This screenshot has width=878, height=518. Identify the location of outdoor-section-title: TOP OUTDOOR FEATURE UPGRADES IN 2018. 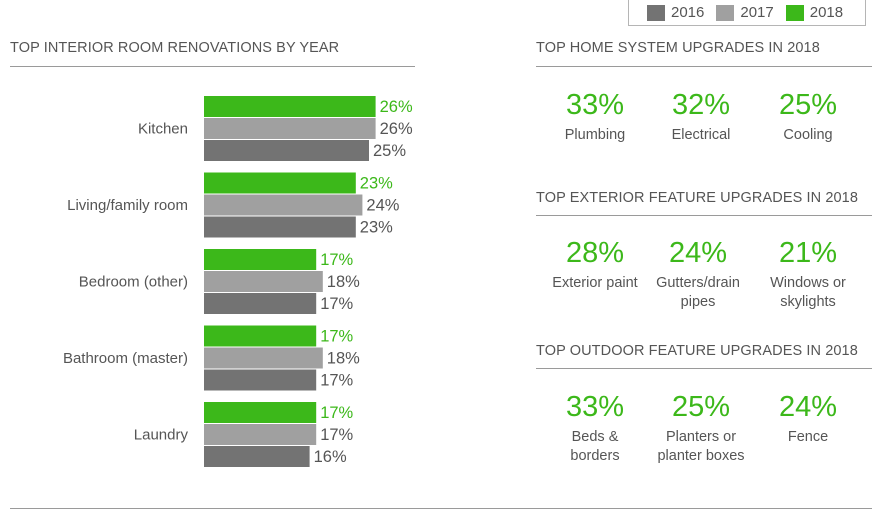
(697, 351).